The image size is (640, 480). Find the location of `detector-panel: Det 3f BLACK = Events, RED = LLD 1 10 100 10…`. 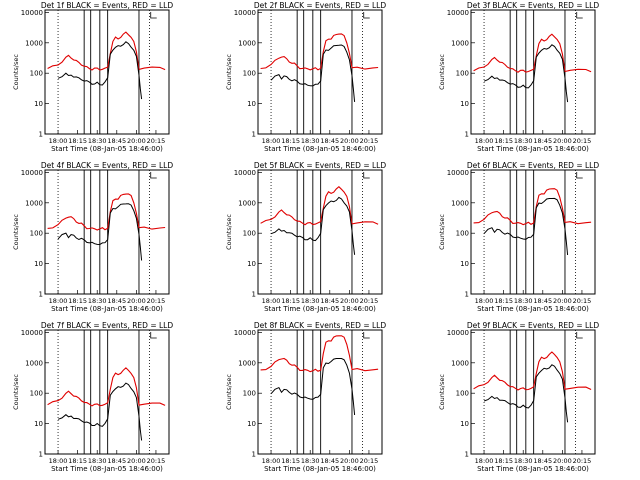

detector-panel: Det 3f BLACK = Events, RED = LLD 1 10 100 10… is located at coordinates (518, 77).